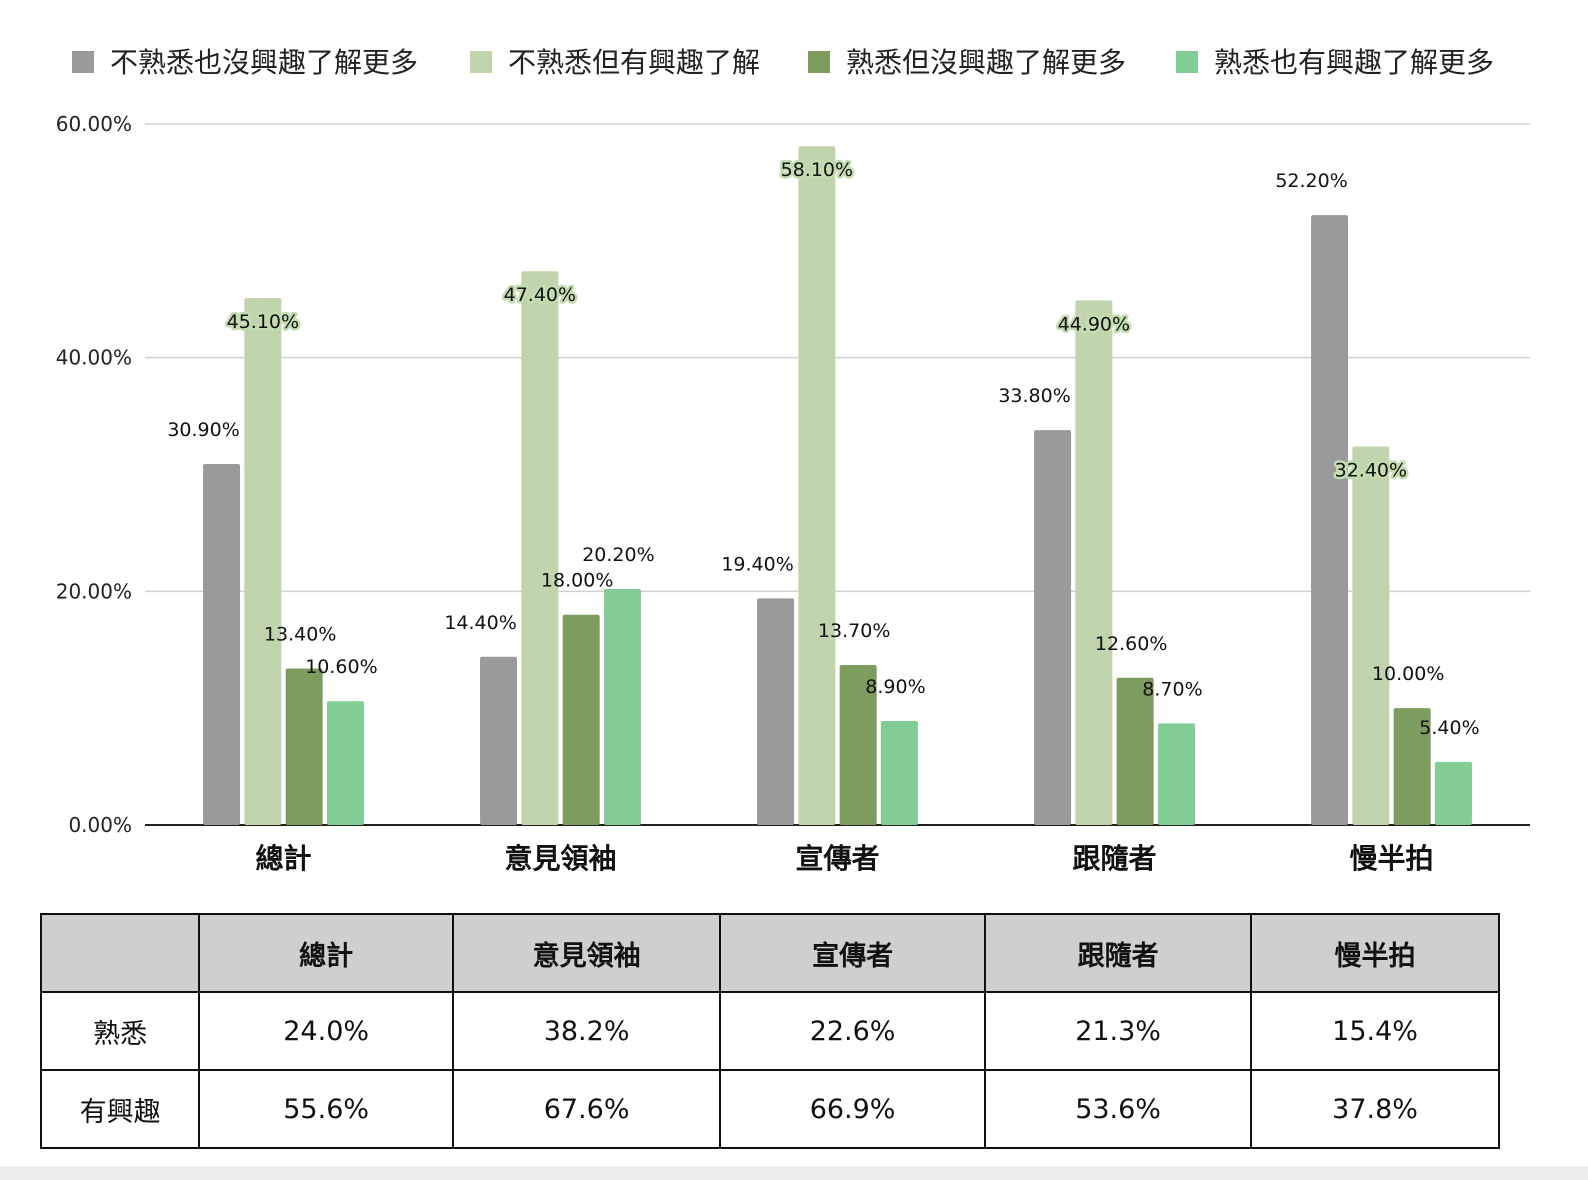 Image resolution: width=1588 pixels, height=1180 pixels. Describe the element at coordinates (853, 1031) in the screenshot. I see `table-cell: 22.6%` at that location.